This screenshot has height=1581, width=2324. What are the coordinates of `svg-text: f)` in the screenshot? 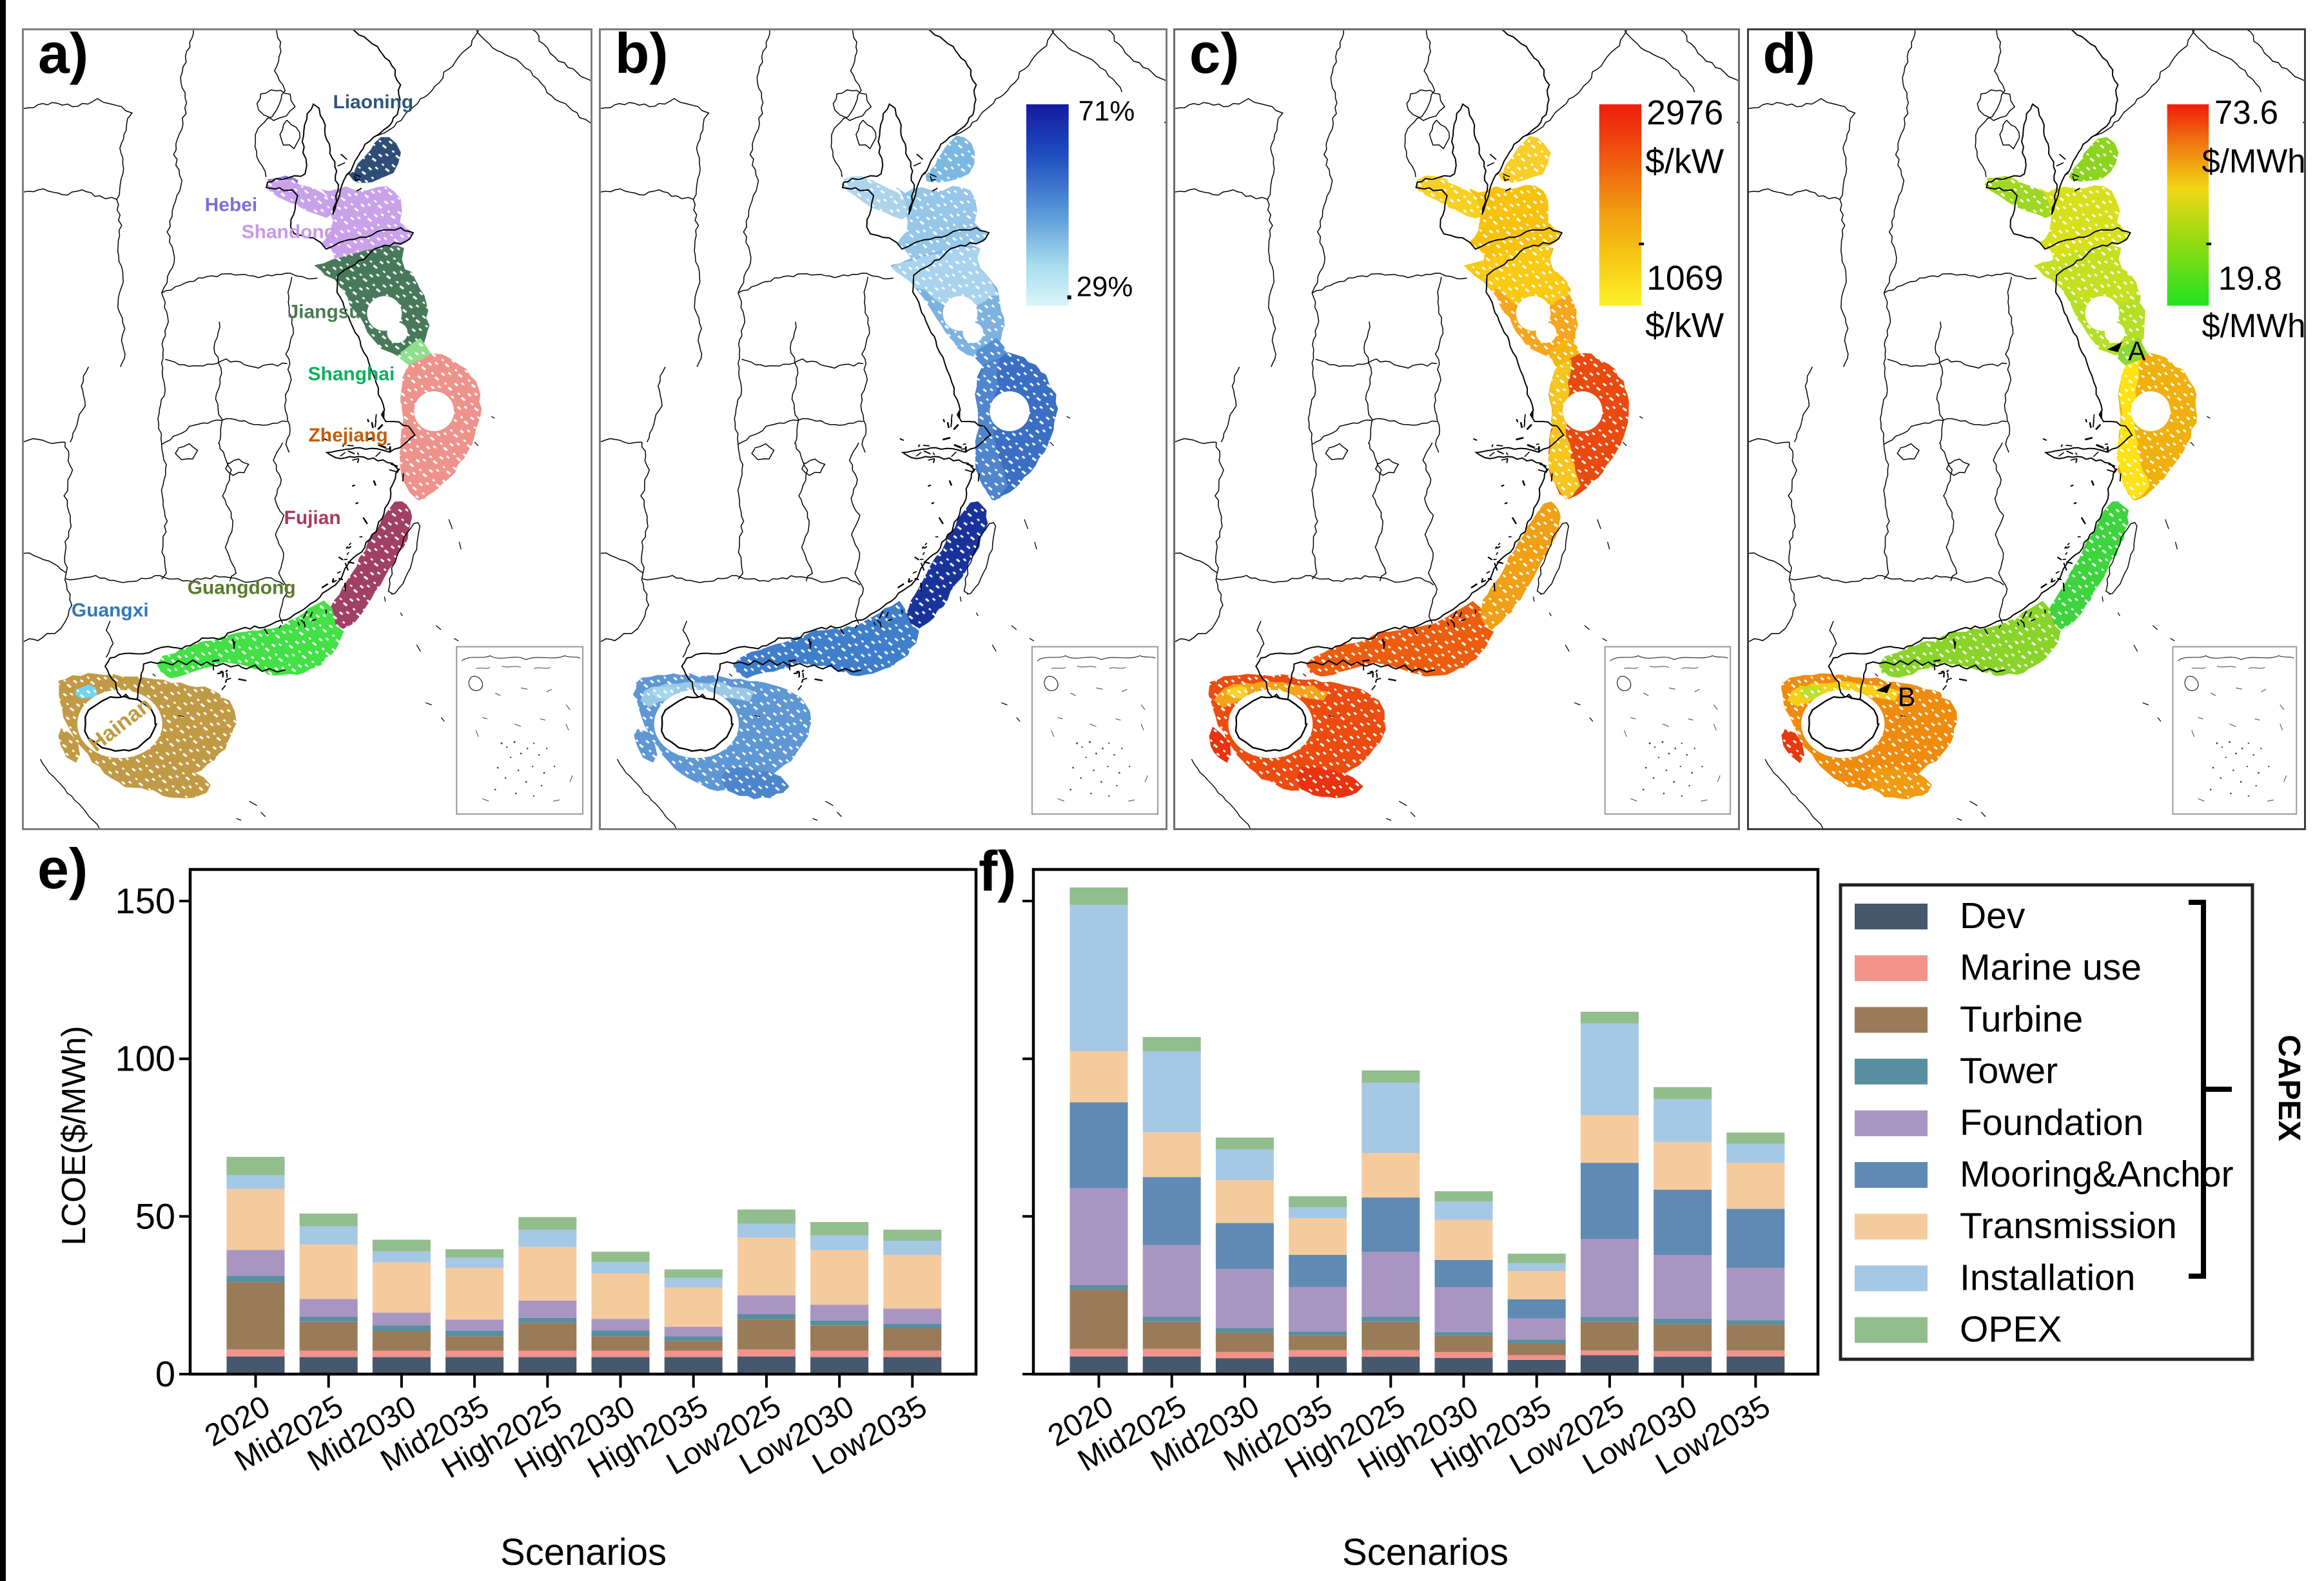 It's located at (998, 871).